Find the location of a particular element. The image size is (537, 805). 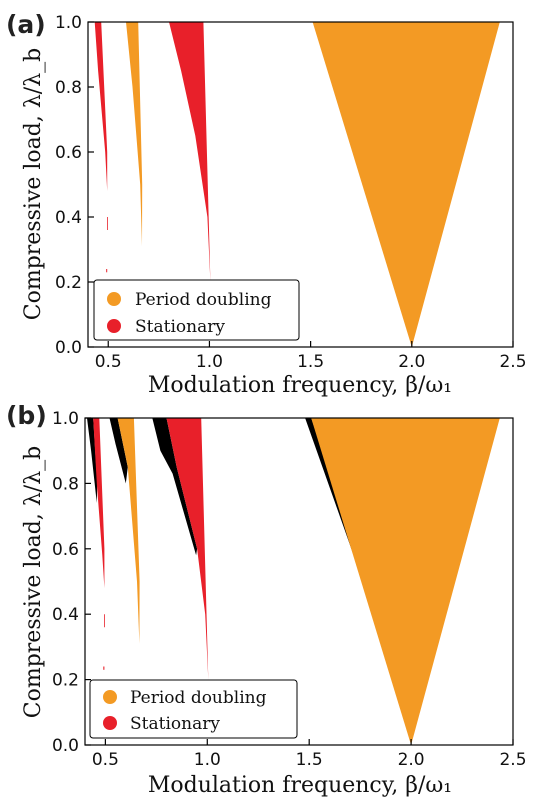

panel-b-x-tick-label: 2.0 is located at coordinates (411, 760).